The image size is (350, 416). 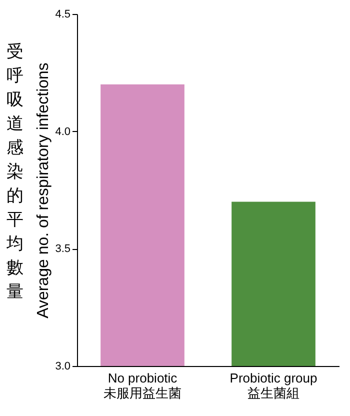 I want to click on x-tick-label: Probiotic group 益生菌組, so click(x=274, y=385).